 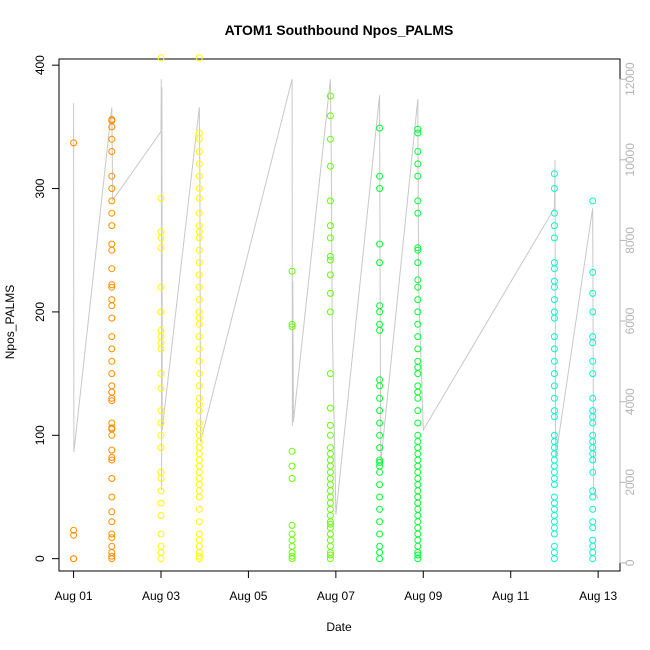 What do you see at coordinates (161, 596) in the screenshot?
I see `x-tick-label: Aug 03` at bounding box center [161, 596].